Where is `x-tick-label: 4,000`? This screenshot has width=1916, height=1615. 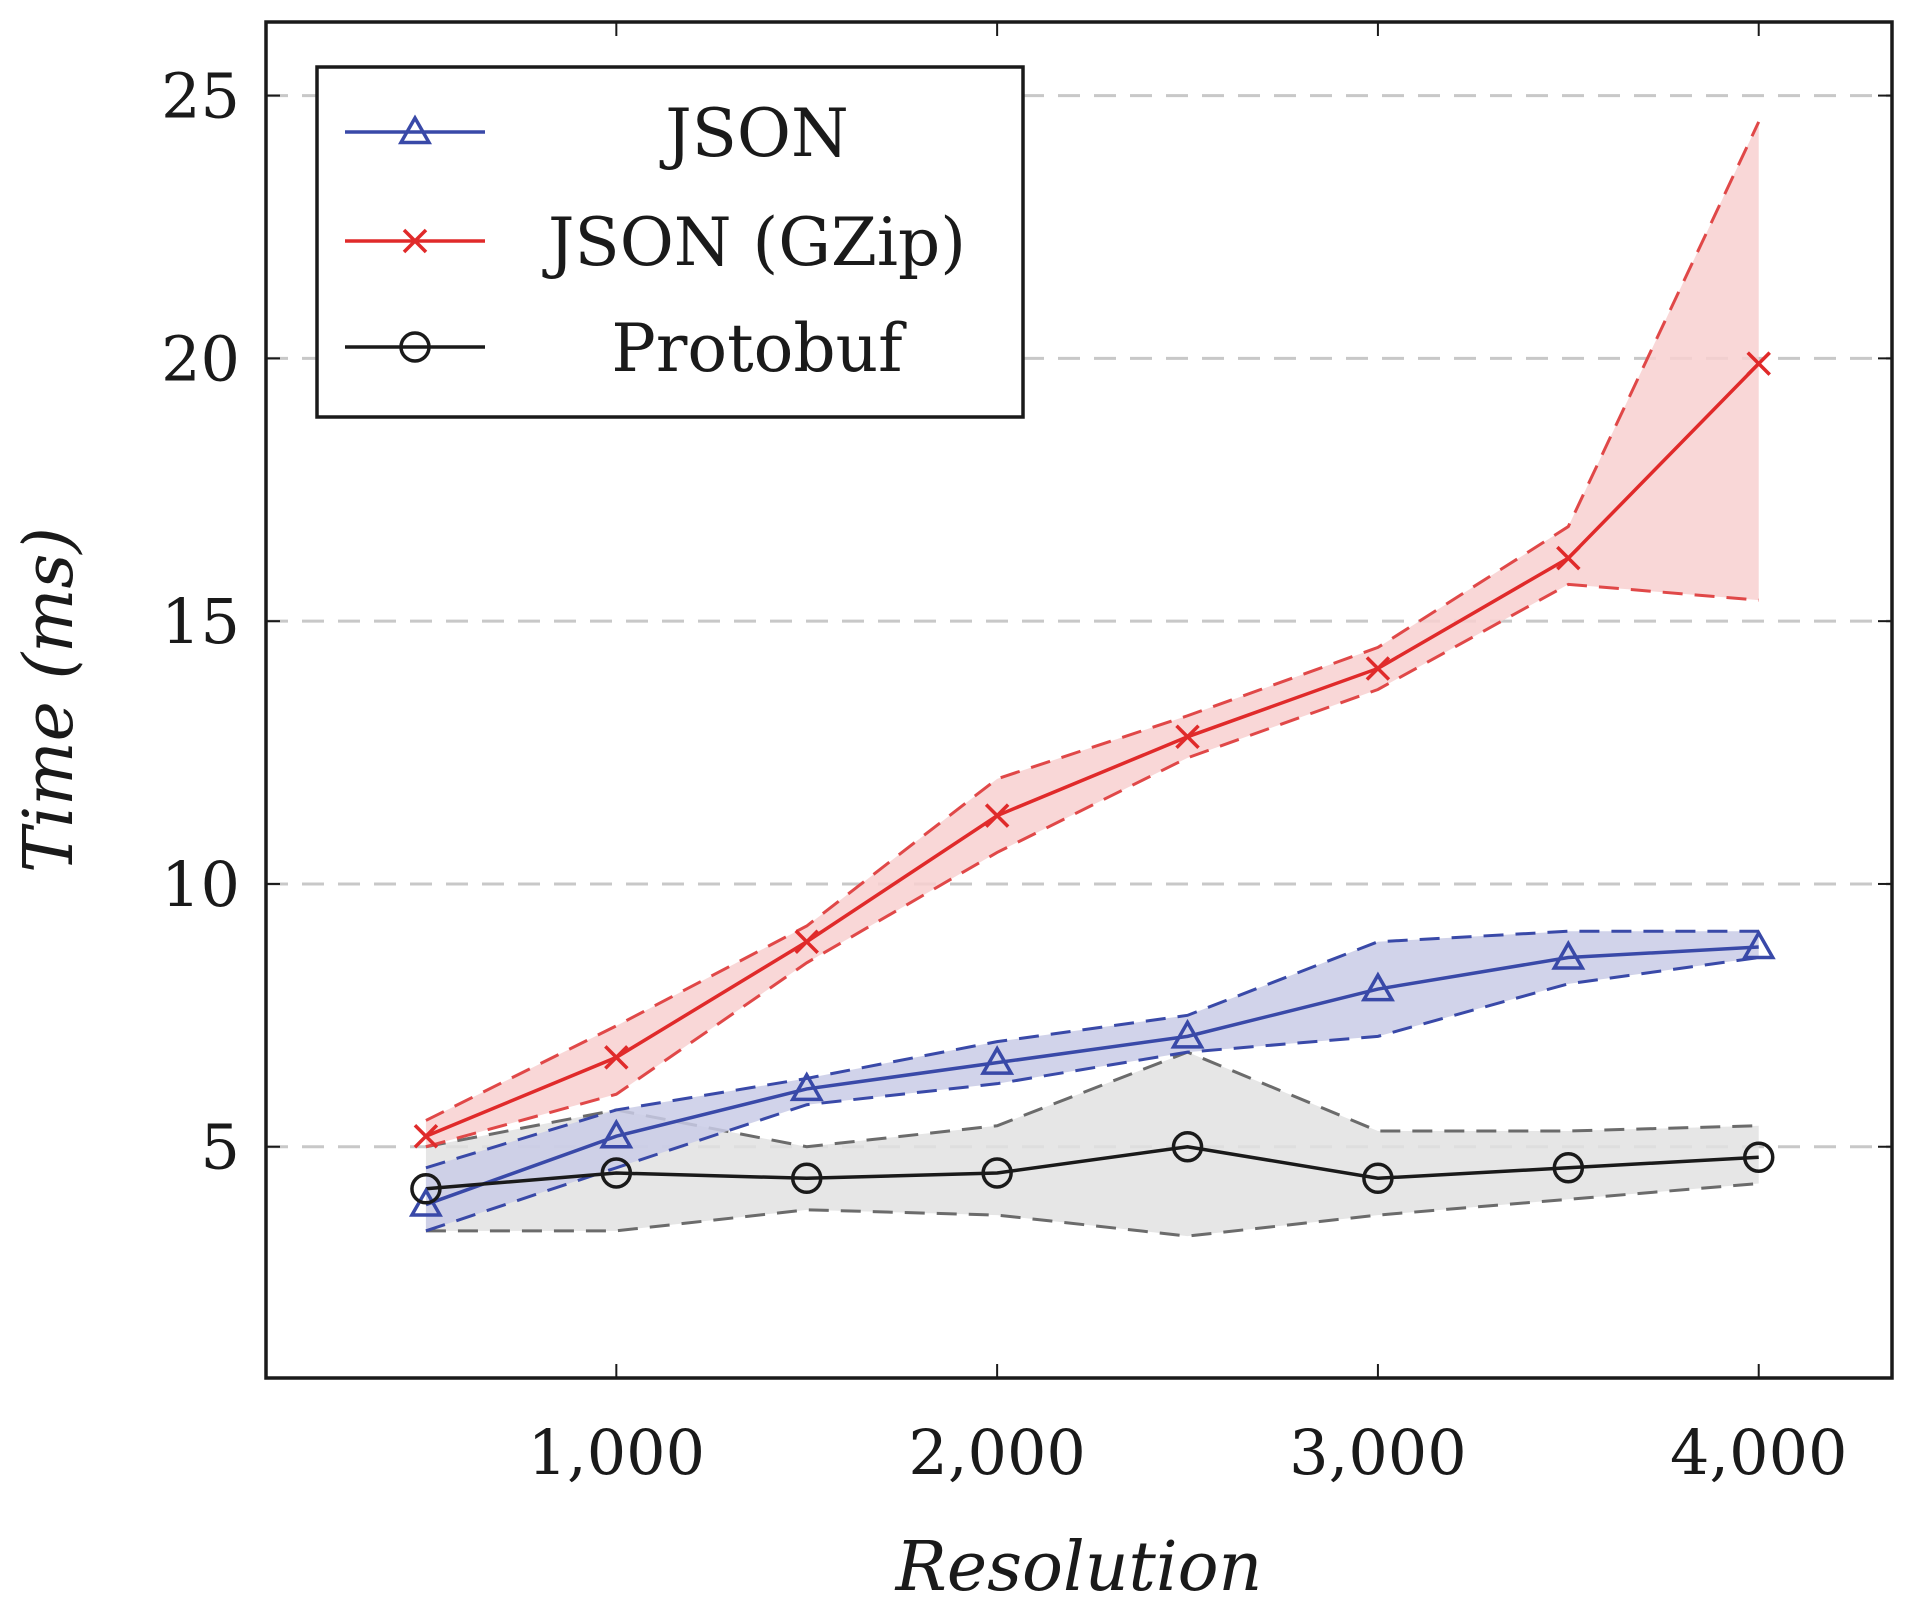
x-tick-label: 4,000 is located at coordinates (1759, 1452).